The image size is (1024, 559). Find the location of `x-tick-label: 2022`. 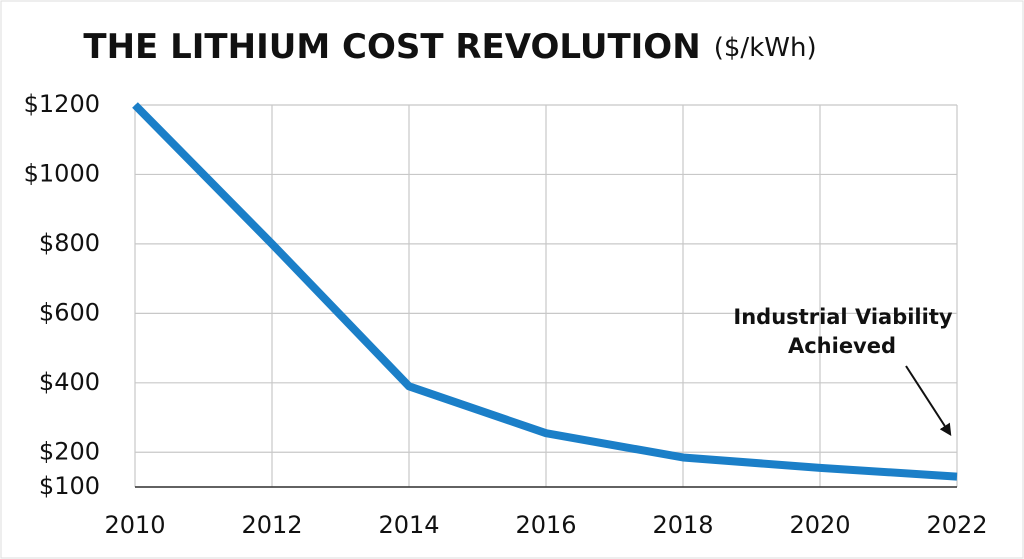

x-tick-label: 2022 is located at coordinates (956, 525).